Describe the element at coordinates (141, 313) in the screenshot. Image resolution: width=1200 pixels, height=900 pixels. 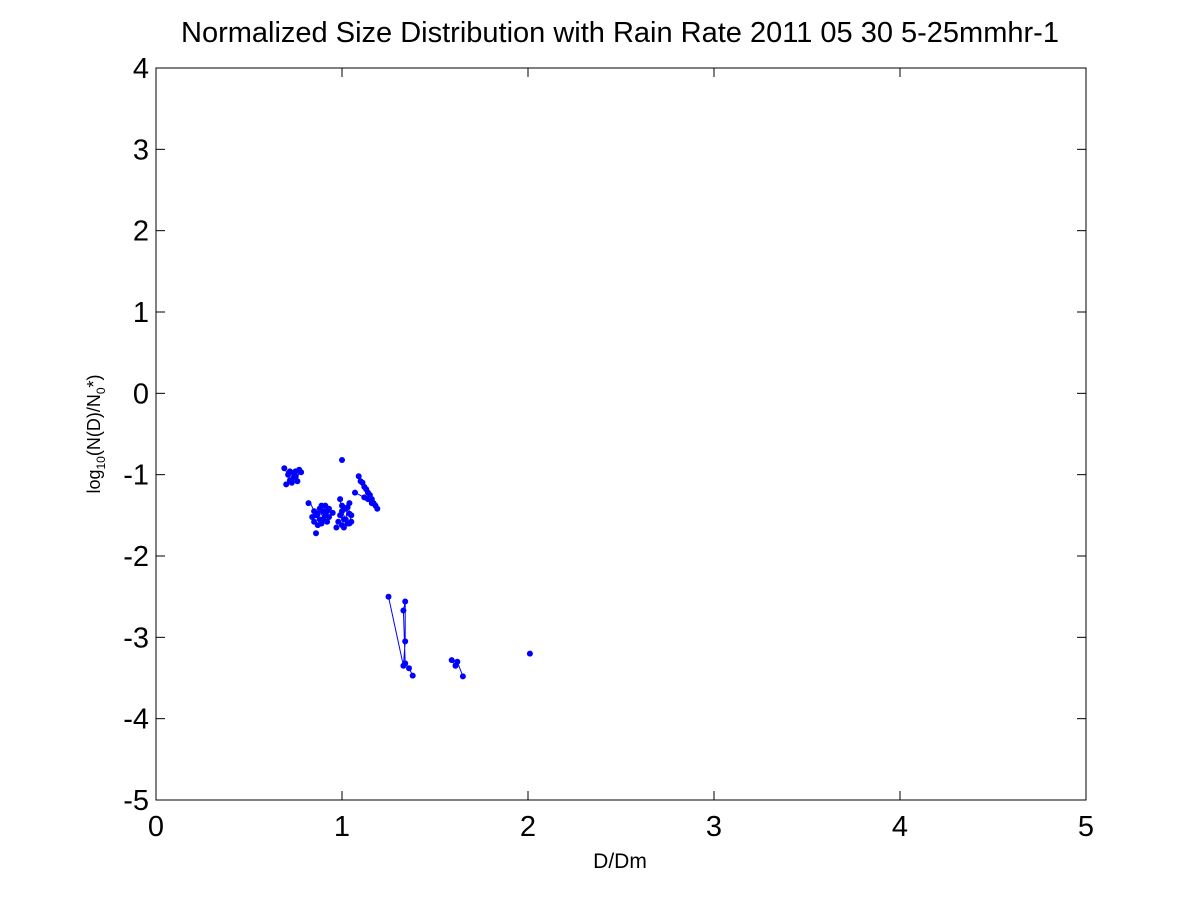
I see `y-tick-label: 1` at that location.